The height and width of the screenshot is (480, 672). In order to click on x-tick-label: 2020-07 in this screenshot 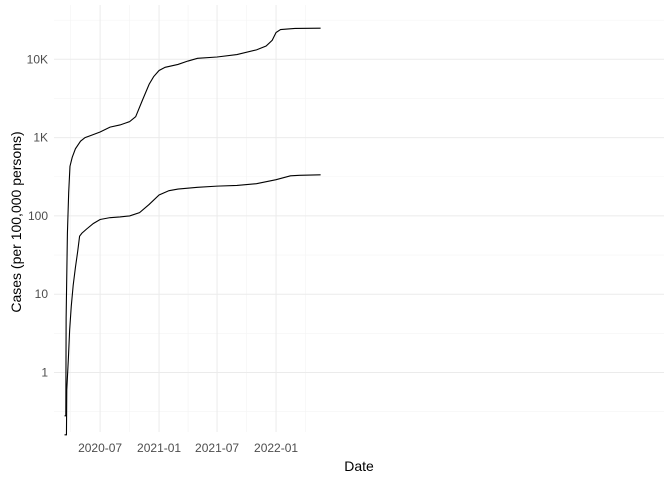, I will do `click(100, 448)`.